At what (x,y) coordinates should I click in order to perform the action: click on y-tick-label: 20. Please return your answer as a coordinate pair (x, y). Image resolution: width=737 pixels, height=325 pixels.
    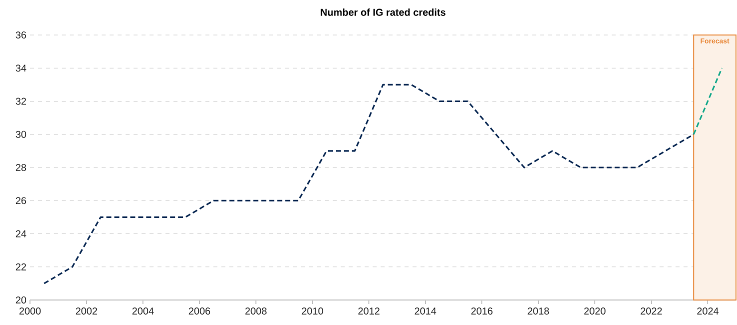
    Looking at the image, I should click on (21, 300).